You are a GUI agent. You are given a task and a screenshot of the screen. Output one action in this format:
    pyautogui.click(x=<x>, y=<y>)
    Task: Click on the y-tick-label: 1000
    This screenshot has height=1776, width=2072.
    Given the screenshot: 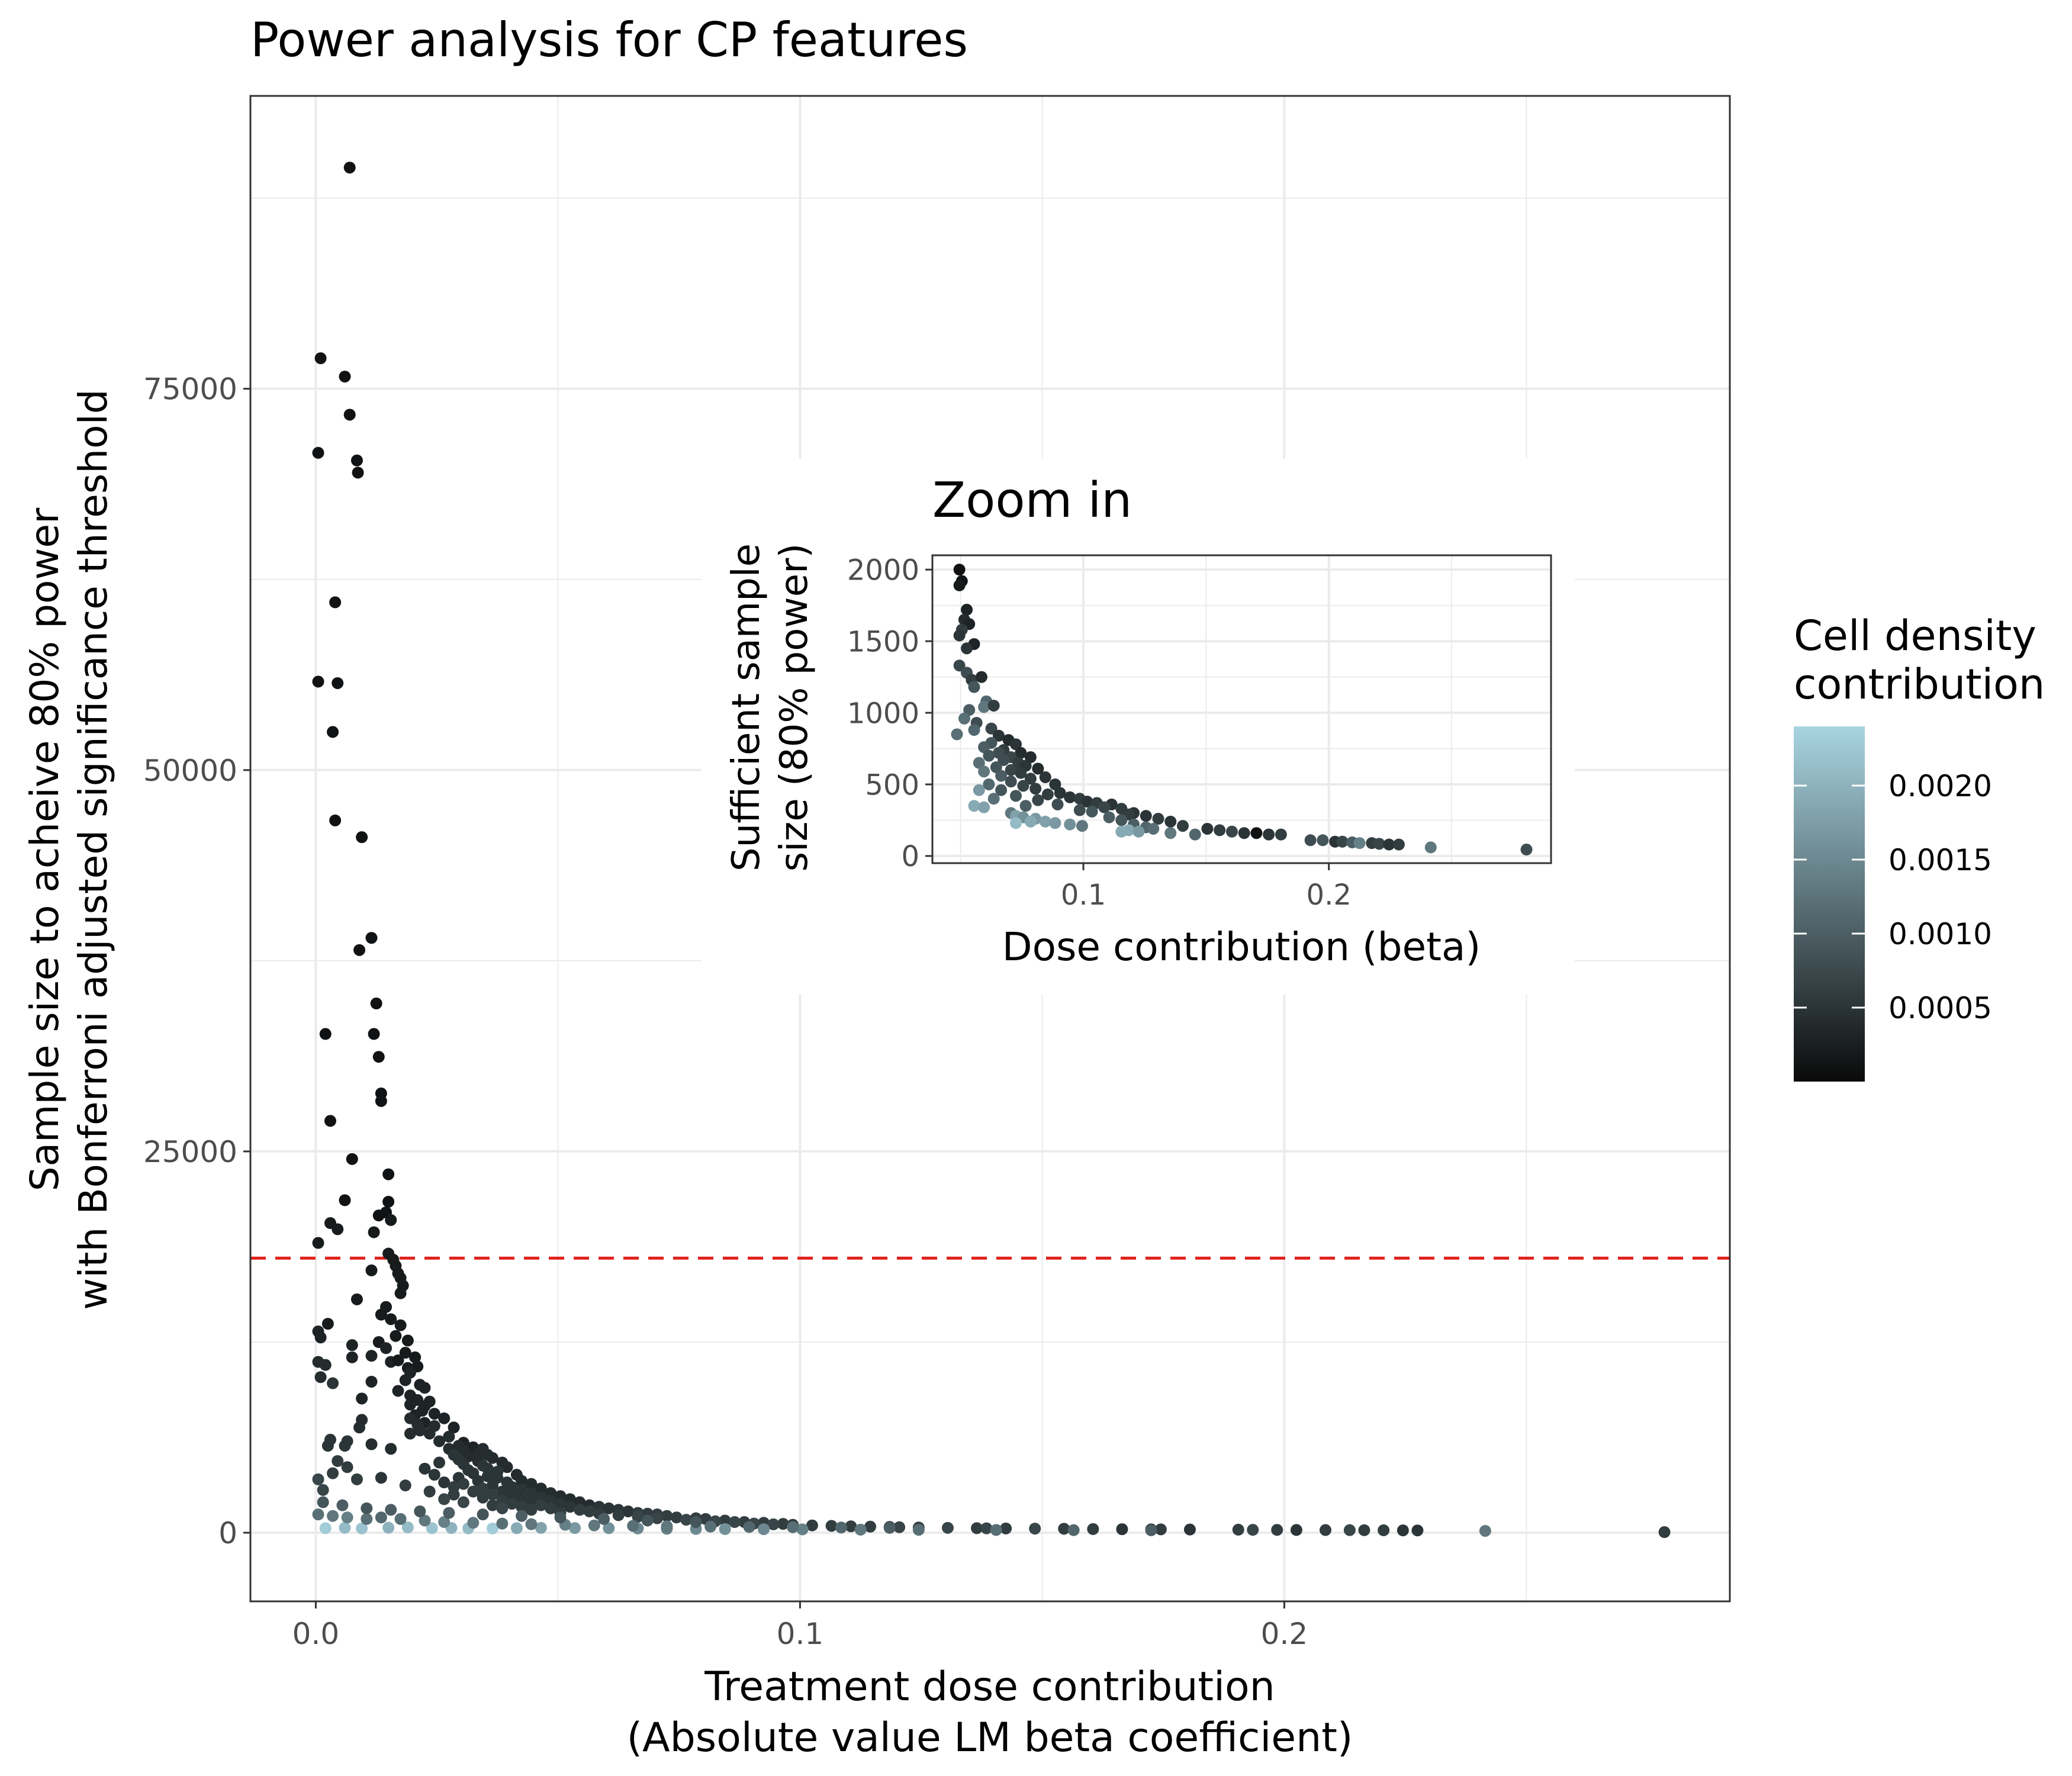 What is the action you would take?
    pyautogui.click(x=883, y=713)
    